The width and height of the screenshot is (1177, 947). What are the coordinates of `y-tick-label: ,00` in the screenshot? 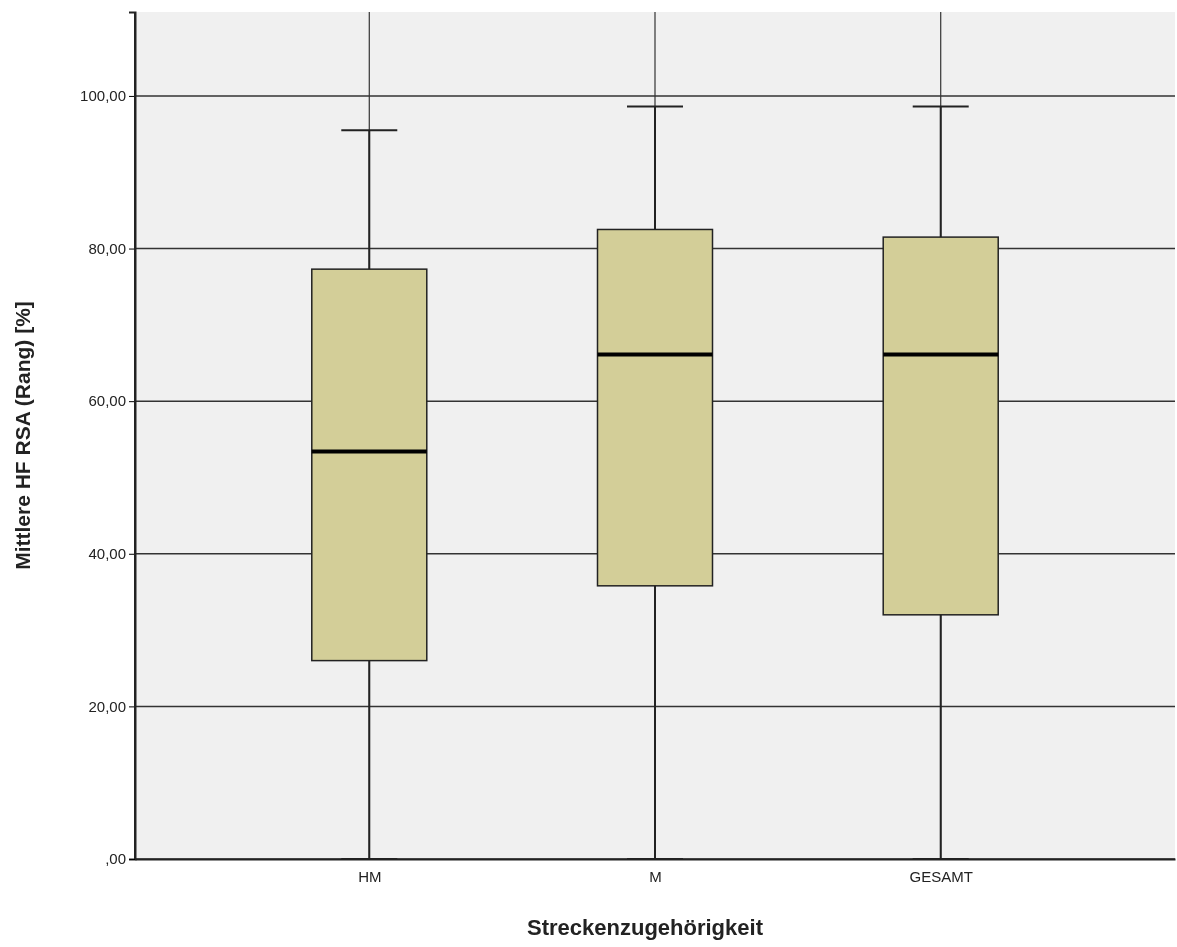 It's located at (115, 859).